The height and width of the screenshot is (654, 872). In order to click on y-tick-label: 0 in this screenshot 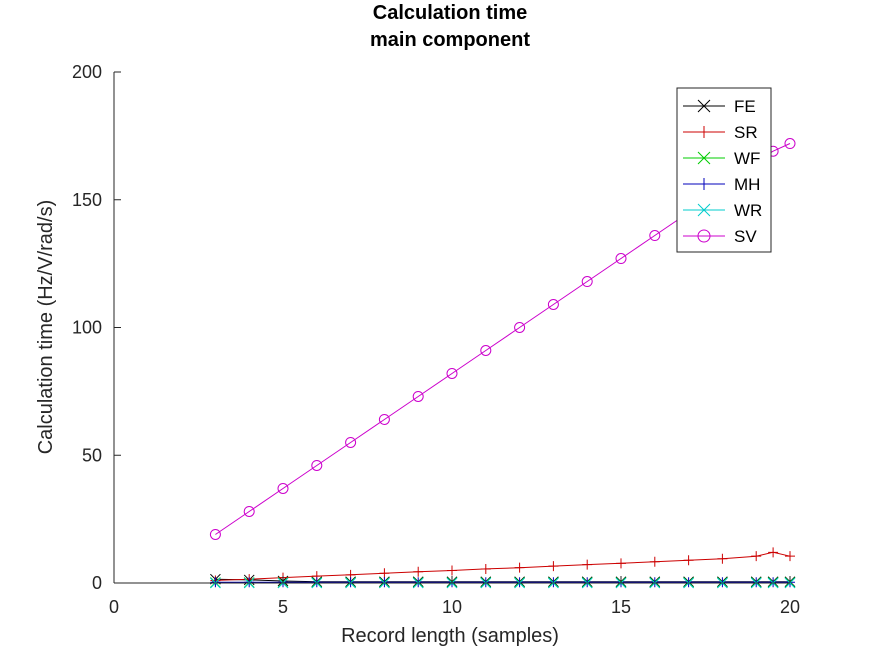, I will do `click(97, 583)`.